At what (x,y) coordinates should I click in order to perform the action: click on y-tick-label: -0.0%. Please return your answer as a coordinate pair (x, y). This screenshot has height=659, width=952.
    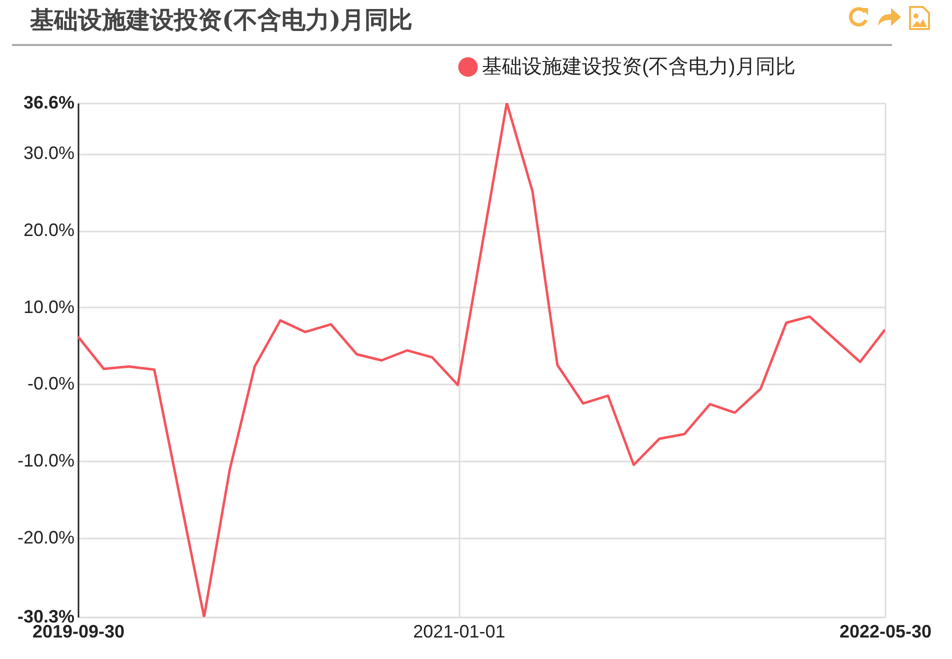
    Looking at the image, I should click on (50, 384).